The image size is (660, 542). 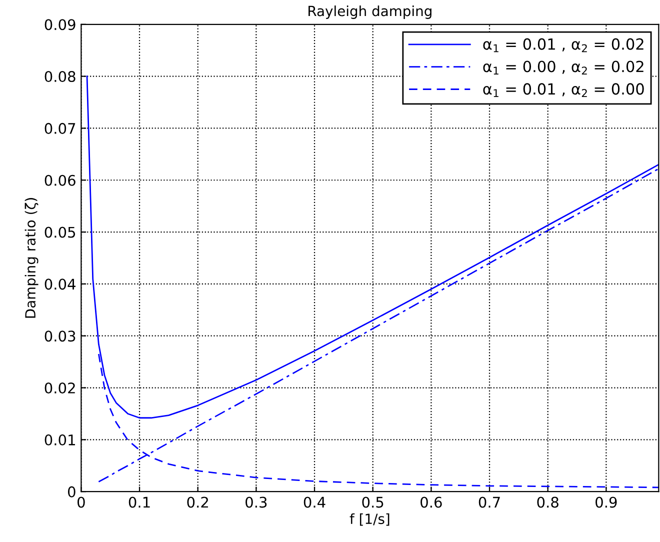 I want to click on y-tick-label: 0.09, so click(x=60, y=24).